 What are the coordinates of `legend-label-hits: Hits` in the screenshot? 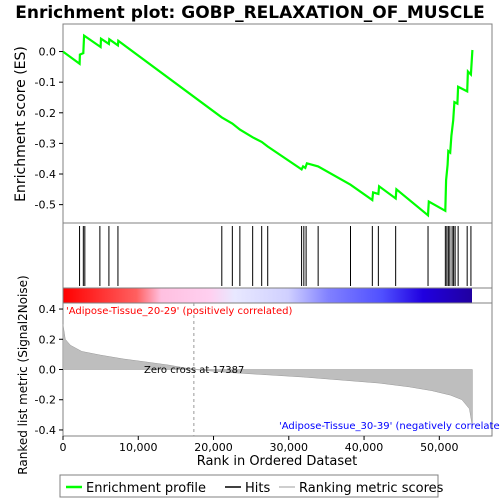 It's located at (257, 488).